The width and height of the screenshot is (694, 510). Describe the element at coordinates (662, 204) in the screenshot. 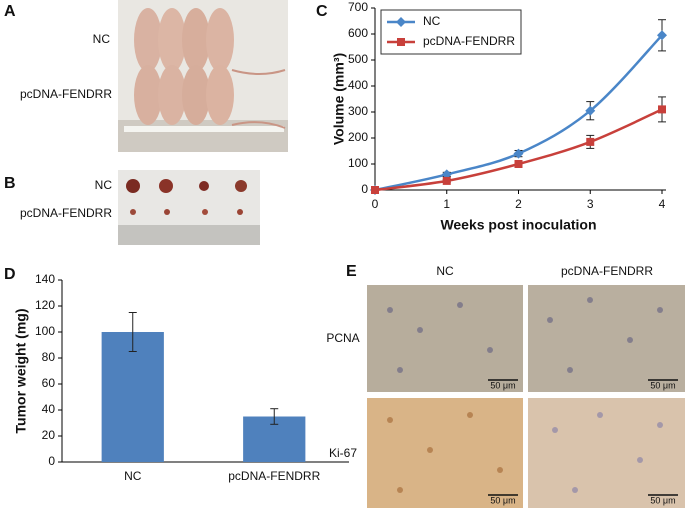

I see `x-tick-label: 4` at that location.